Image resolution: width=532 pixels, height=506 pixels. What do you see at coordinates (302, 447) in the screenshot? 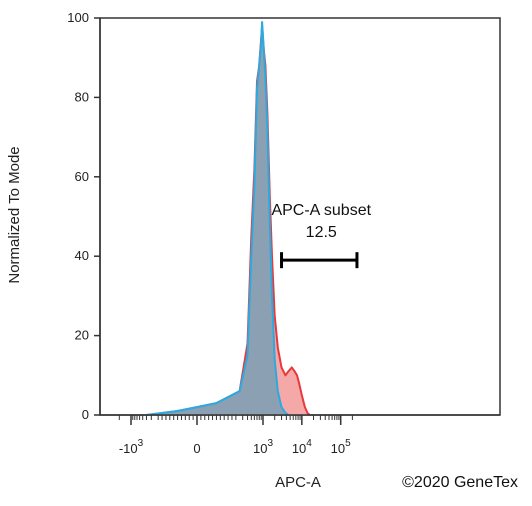
I see `x-tick-label-3: 10⁴` at bounding box center [302, 447].